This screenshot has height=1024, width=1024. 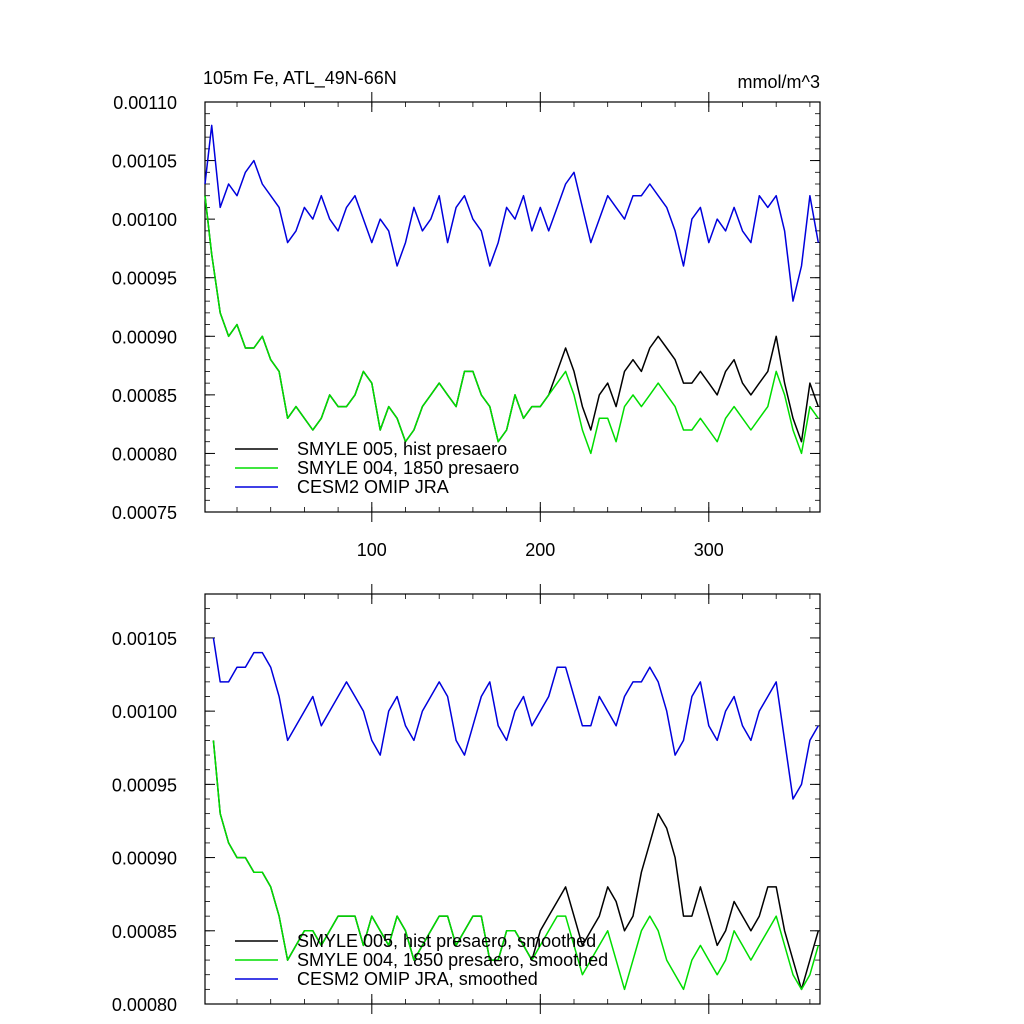 What do you see at coordinates (373, 487) in the screenshot?
I see `legend-label: CESM2 OMIP JRA` at bounding box center [373, 487].